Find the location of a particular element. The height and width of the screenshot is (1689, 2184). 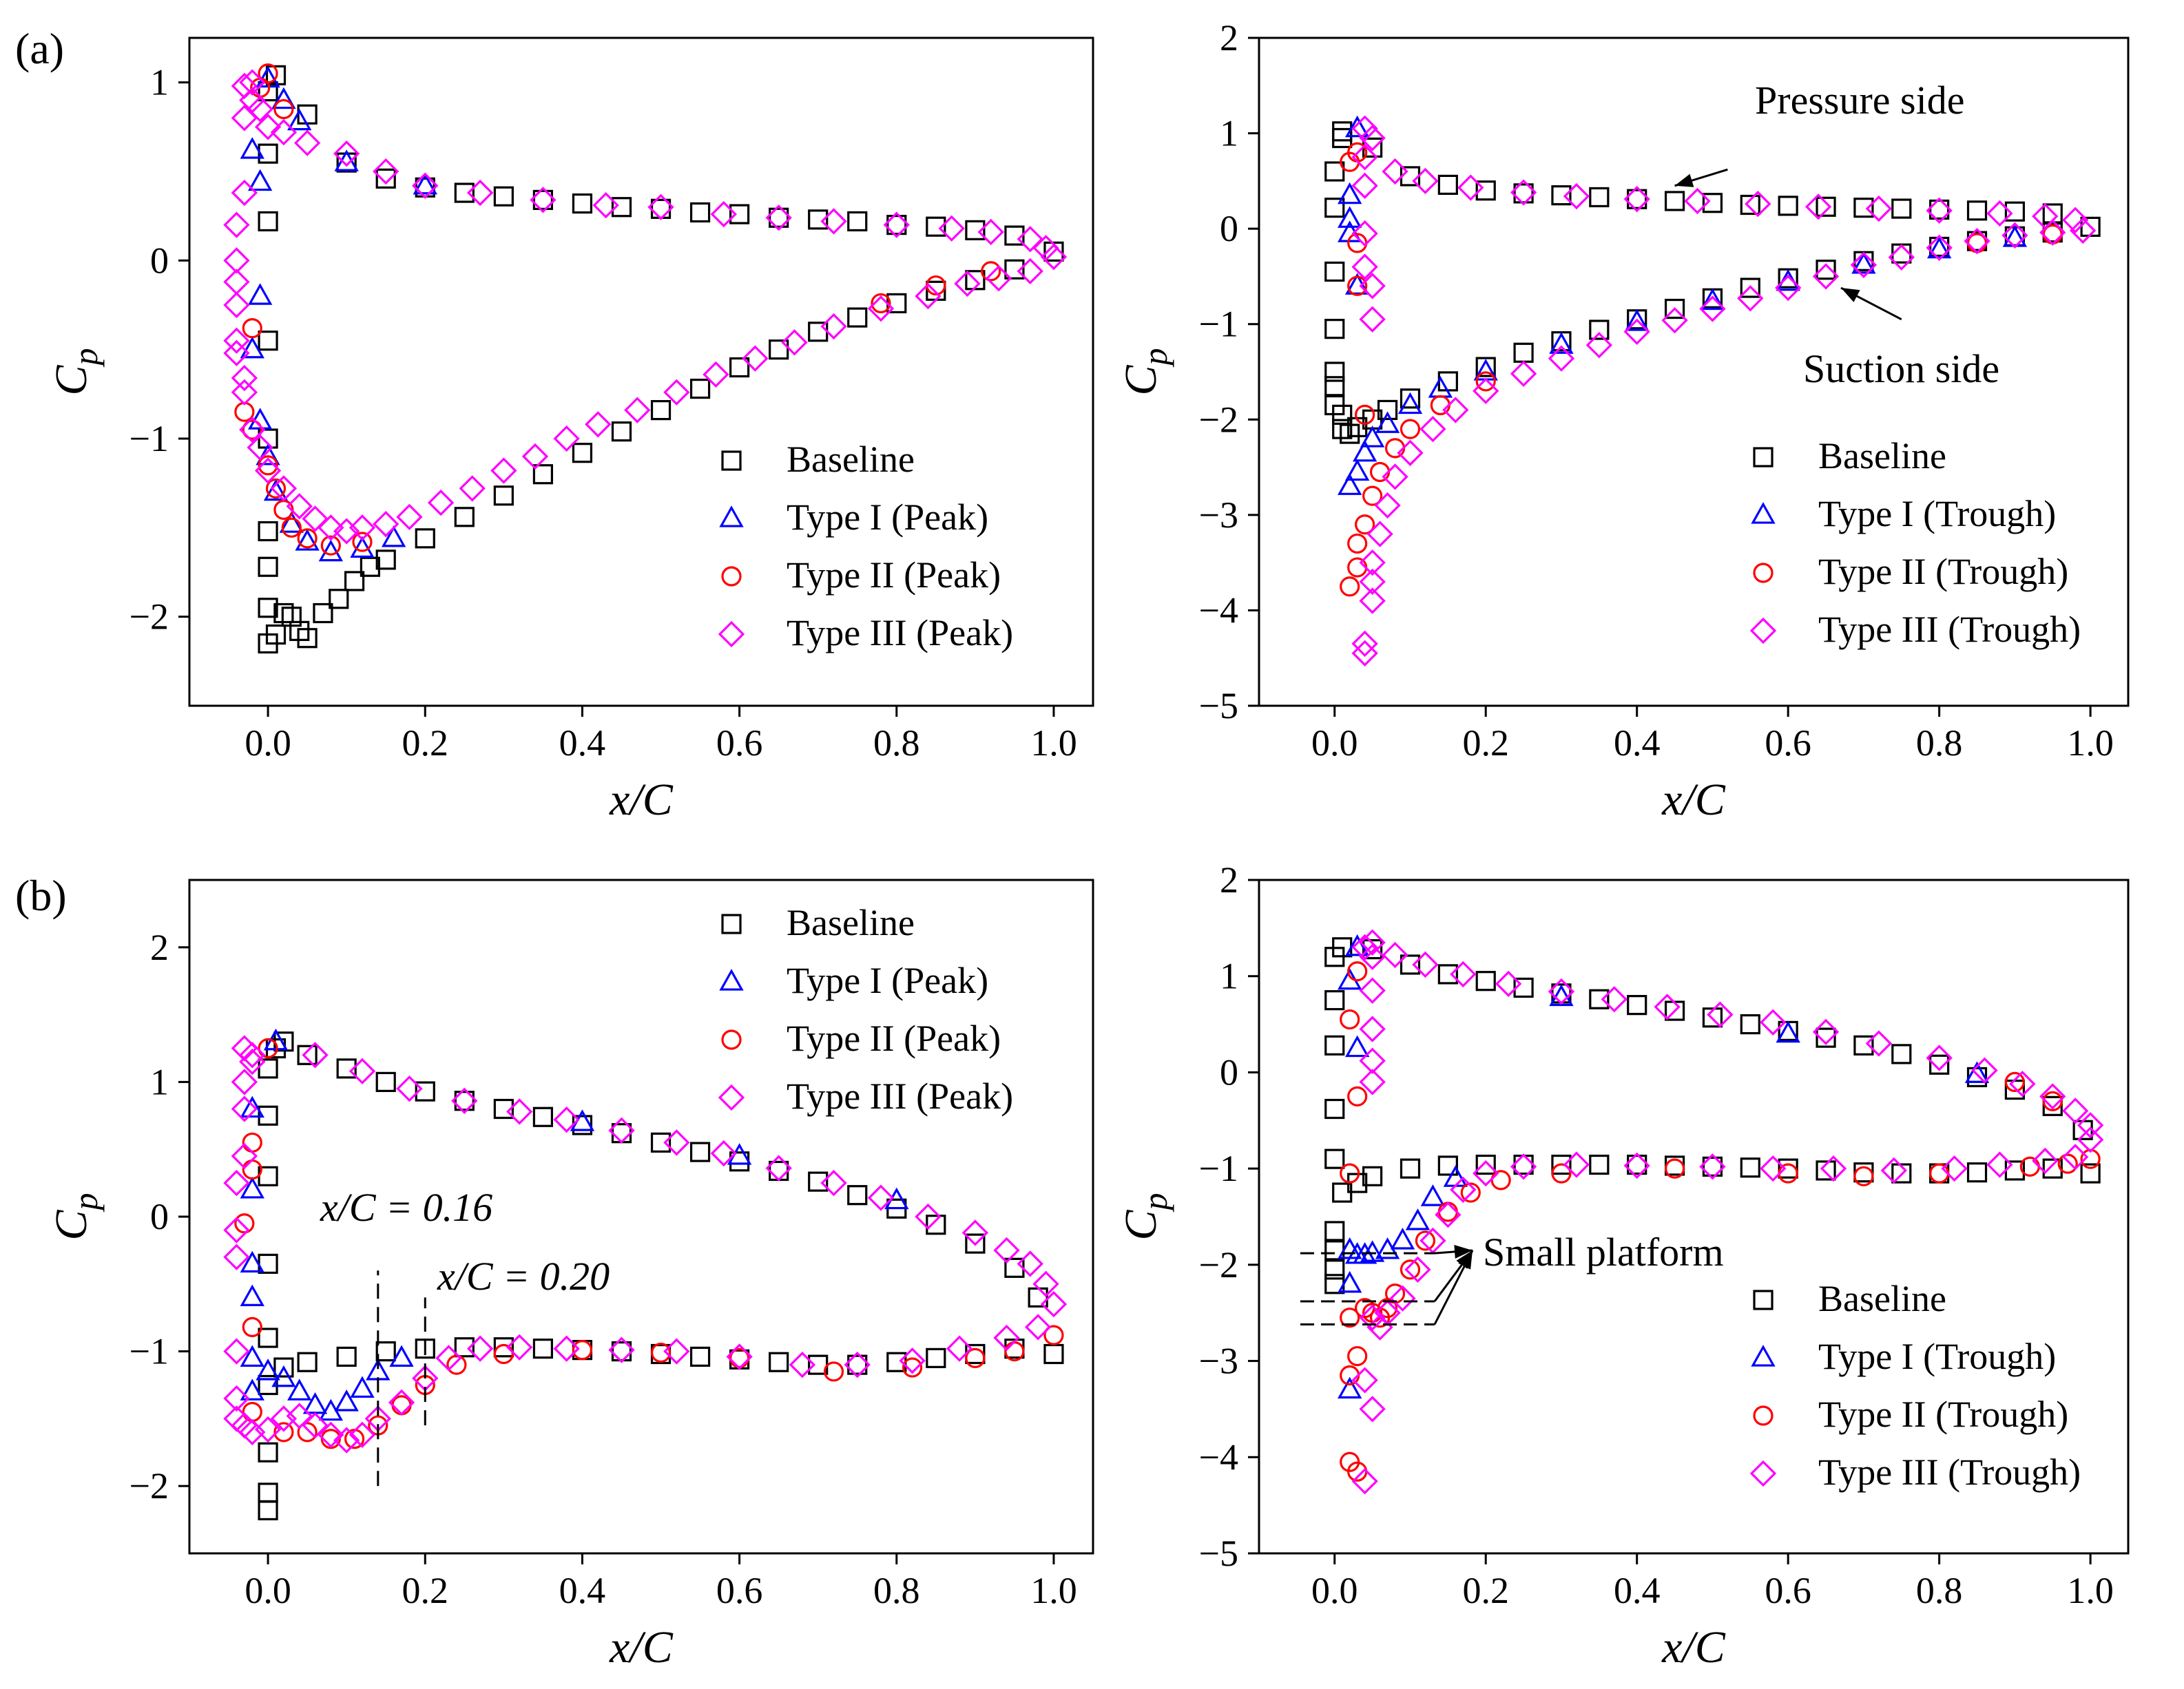

x-tick-label: 0.8 is located at coordinates (1939, 743).